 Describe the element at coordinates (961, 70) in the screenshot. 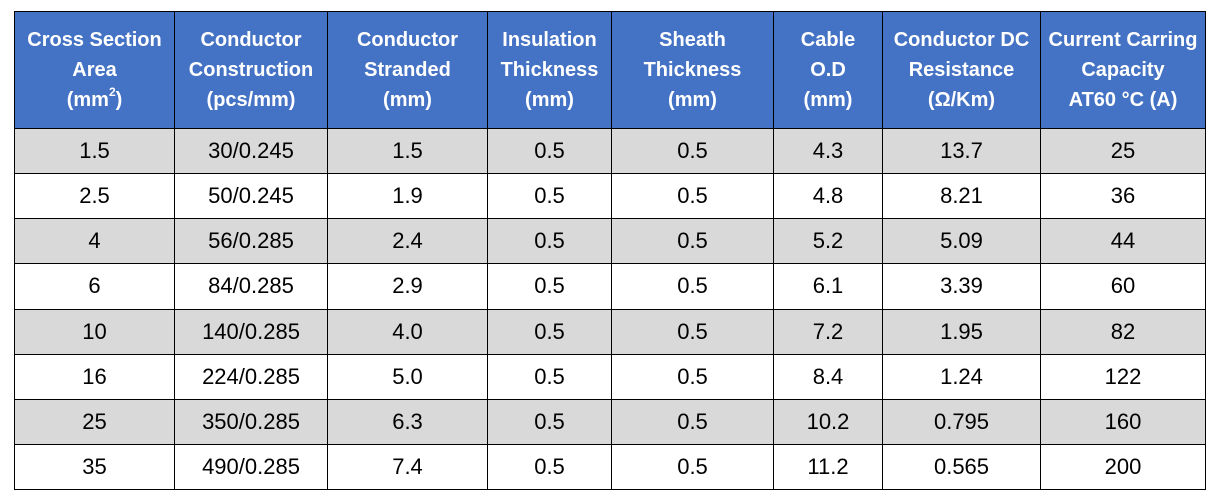

I see `header-conductor-dc-resistance: Conductor DC Resistance (Ω/Km)` at that location.